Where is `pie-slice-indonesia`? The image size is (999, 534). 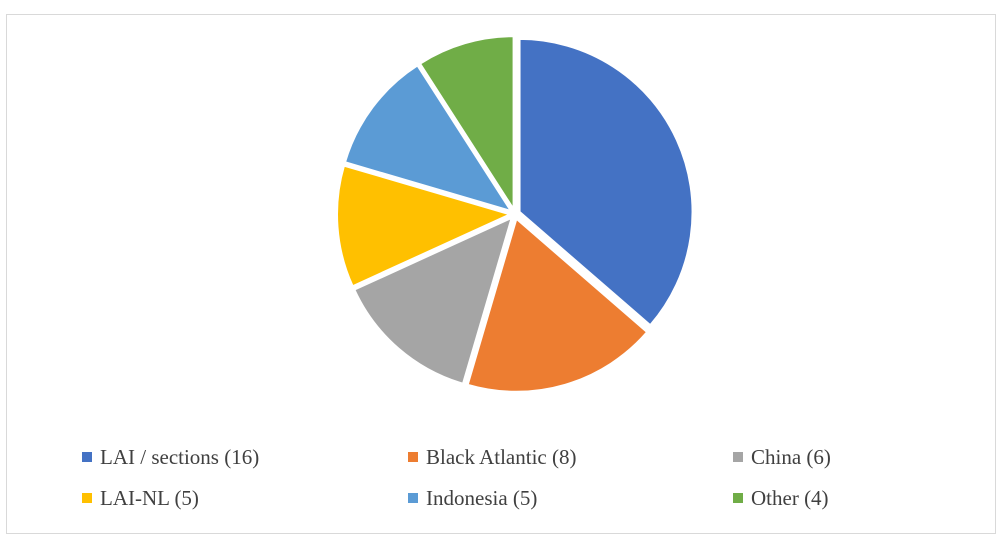
pie-slice-indonesia is located at coordinates (428, 138).